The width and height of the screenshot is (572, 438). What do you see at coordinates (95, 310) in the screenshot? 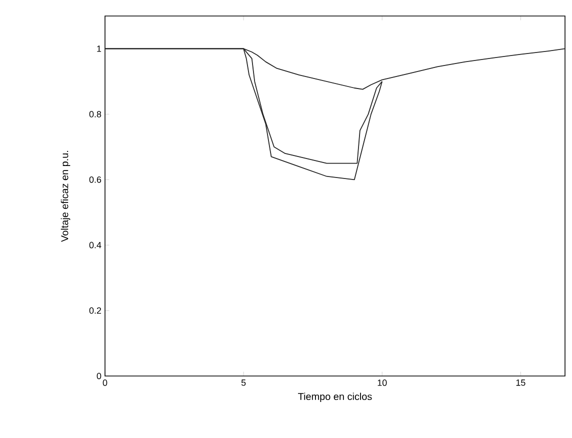
I see `y-tick-label: 0.2` at bounding box center [95, 310].